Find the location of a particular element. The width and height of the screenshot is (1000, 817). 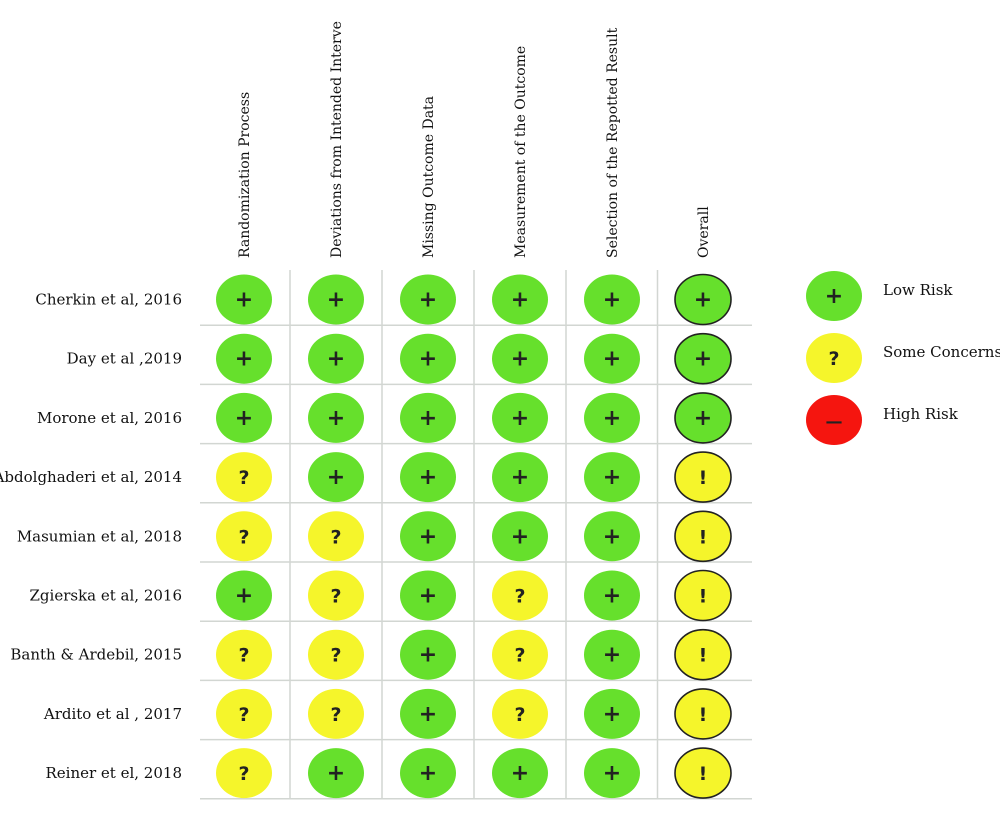

legend-symbol: ? is located at coordinates (833, 359).